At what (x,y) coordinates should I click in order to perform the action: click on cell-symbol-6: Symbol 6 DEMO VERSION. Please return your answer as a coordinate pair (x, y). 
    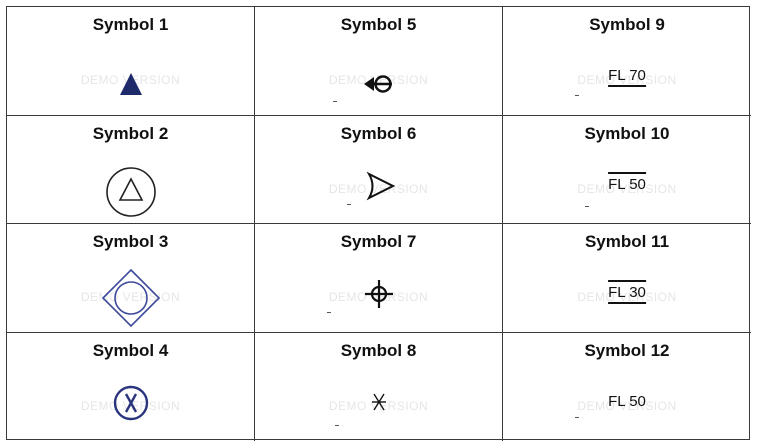
    Looking at the image, I should click on (379, 170).